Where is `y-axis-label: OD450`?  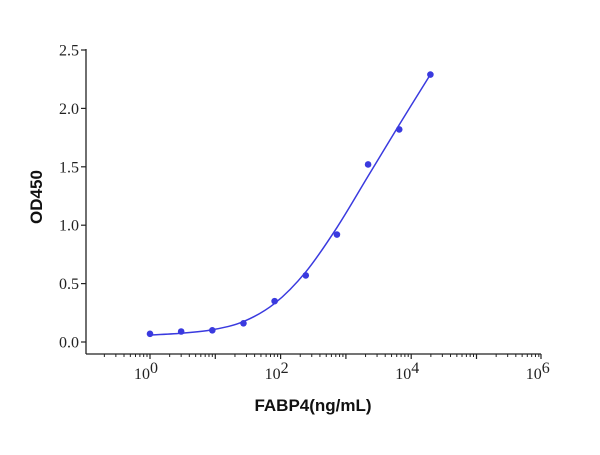
y-axis-label: OD450 is located at coordinates (36, 197).